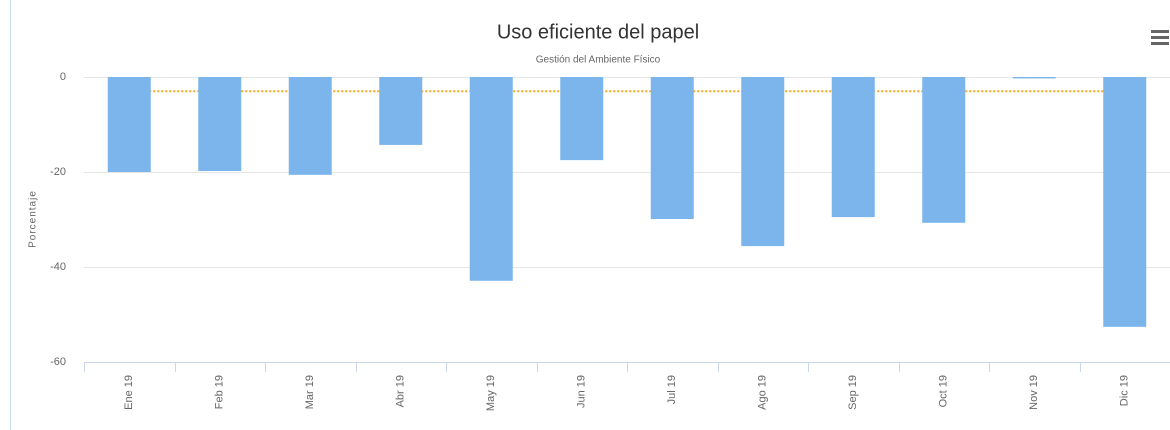 This screenshot has height=430, width=1170. Describe the element at coordinates (598, 60) in the screenshot. I see `chart-subtitle: Gestión del Ambiente Físico` at that location.